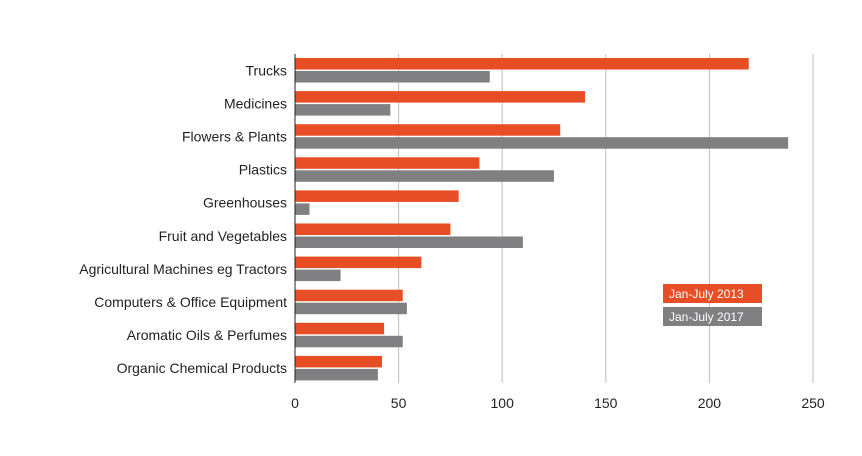 The height and width of the screenshot is (456, 862). What do you see at coordinates (706, 317) in the screenshot?
I see `legend-label: Jan-July 2017` at bounding box center [706, 317].